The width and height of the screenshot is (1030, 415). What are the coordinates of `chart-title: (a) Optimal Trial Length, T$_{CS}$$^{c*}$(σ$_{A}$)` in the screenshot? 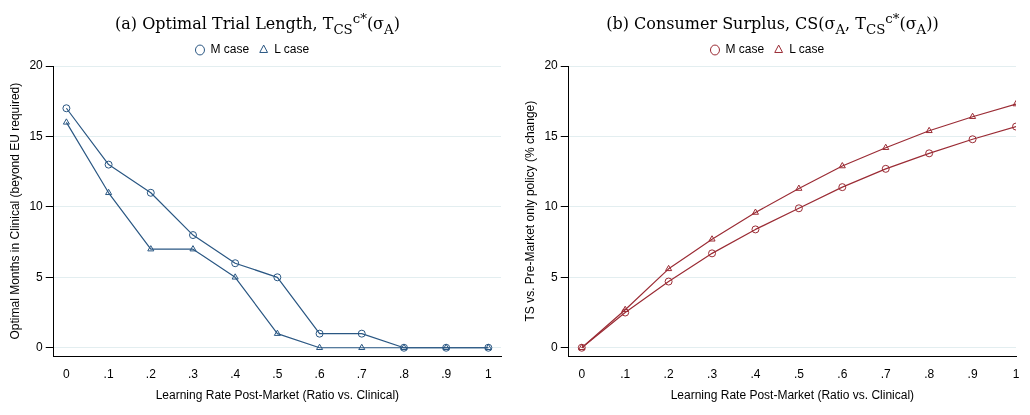 It's located at (257, 23).